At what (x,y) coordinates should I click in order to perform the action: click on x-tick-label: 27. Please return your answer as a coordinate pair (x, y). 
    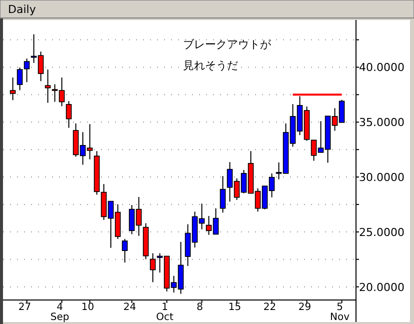
    Looking at the image, I should click on (25, 307).